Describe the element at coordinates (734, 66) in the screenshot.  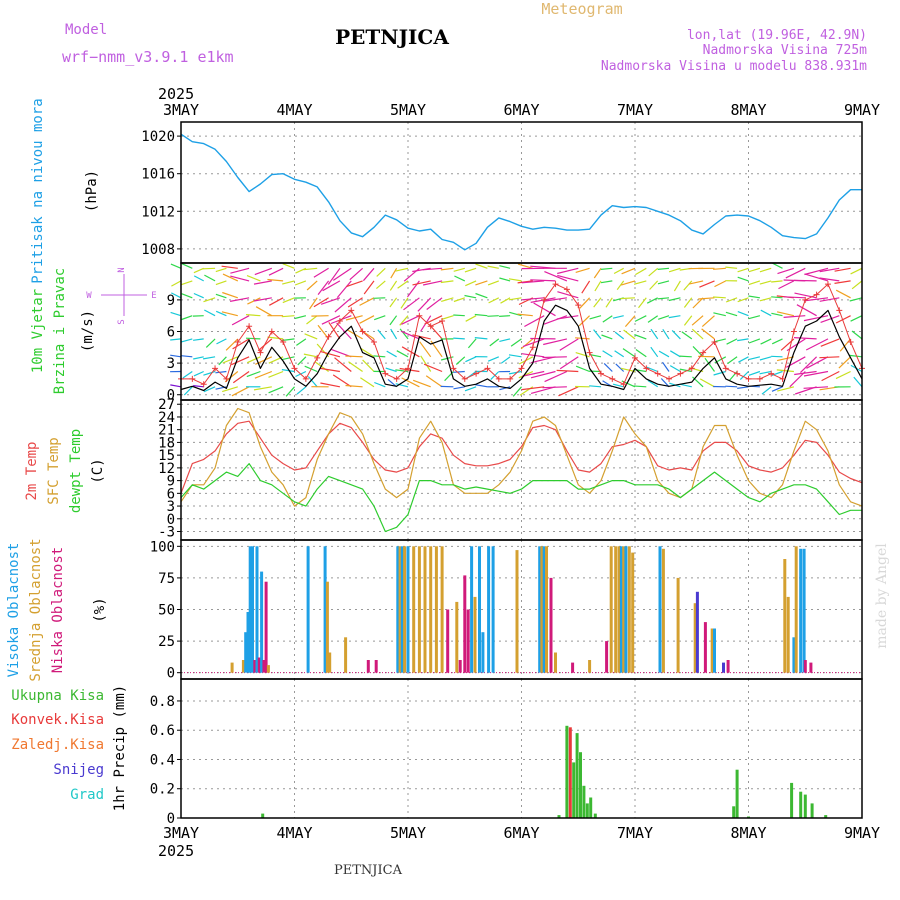
I see `model-elevation-text: Nadmorska Visina u modelu 838.931m` at that location.